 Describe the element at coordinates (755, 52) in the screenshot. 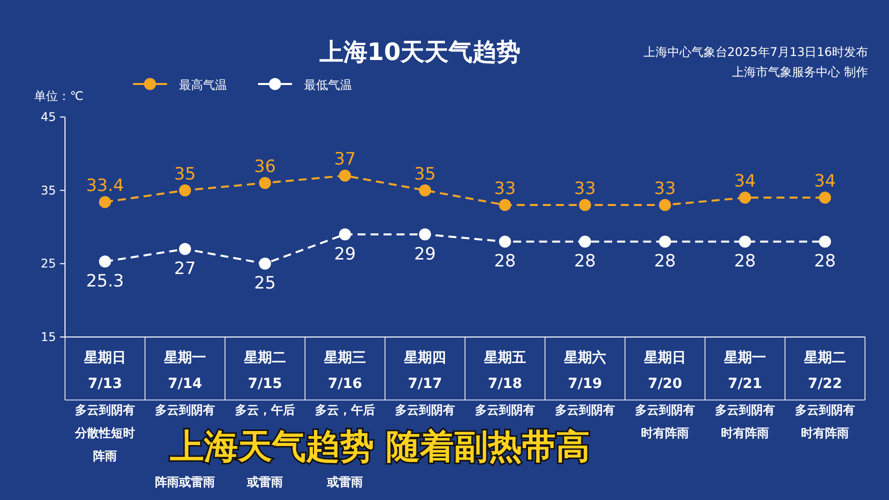

I see `chart-subtitle: 上海中心气象台2025年7月13日16时发布` at that location.